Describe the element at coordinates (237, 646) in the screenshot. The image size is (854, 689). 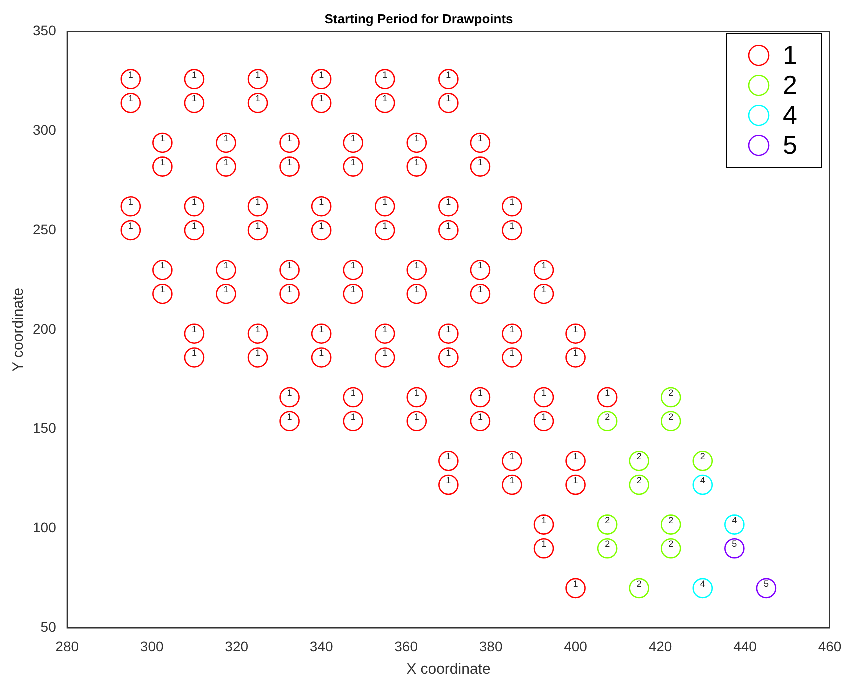
I see `x-tick-label: 320` at that location.